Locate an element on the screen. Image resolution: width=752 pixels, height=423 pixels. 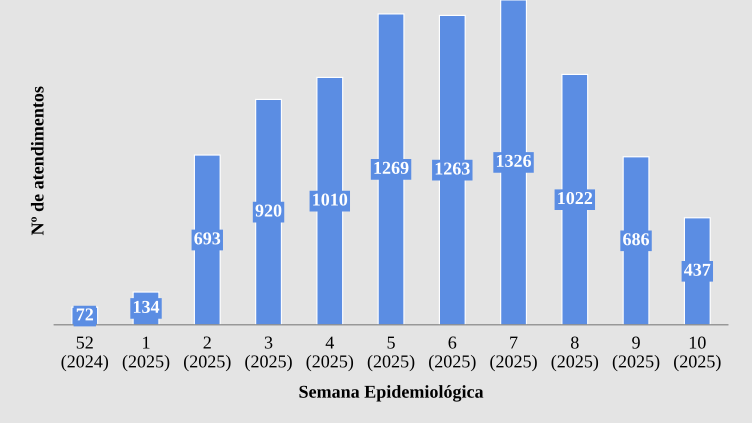
x-tick-label: 7 (2025) is located at coordinates (513, 354).